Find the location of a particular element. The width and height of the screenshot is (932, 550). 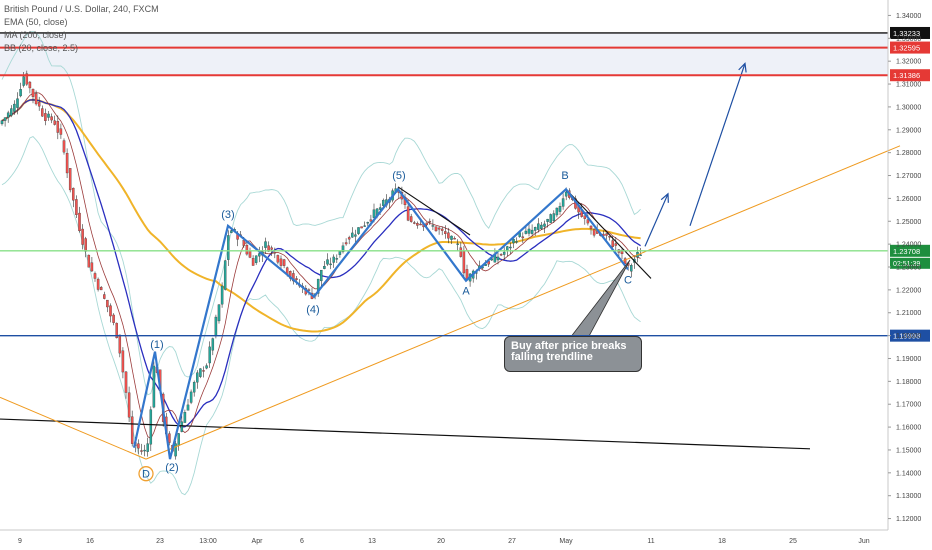

wave-label: (4) is located at coordinates (312, 310).